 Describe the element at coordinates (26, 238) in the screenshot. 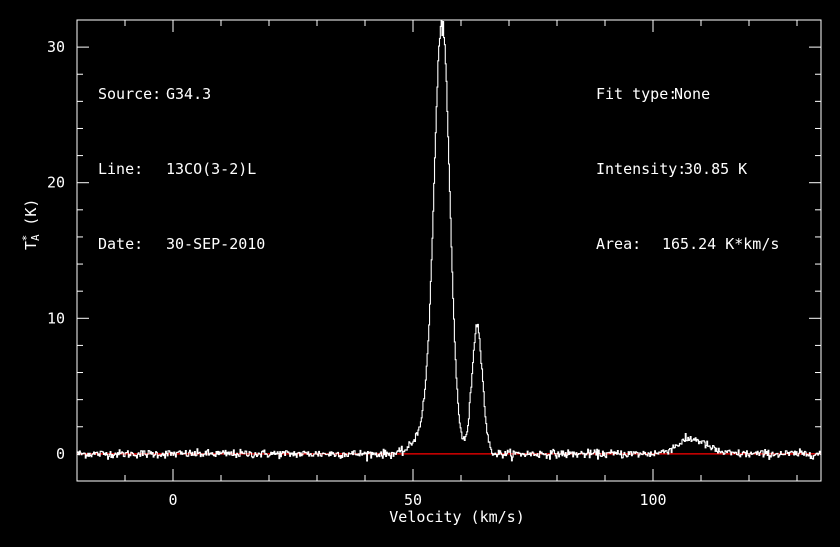

I see `y-axis-label-sup: *` at that location.